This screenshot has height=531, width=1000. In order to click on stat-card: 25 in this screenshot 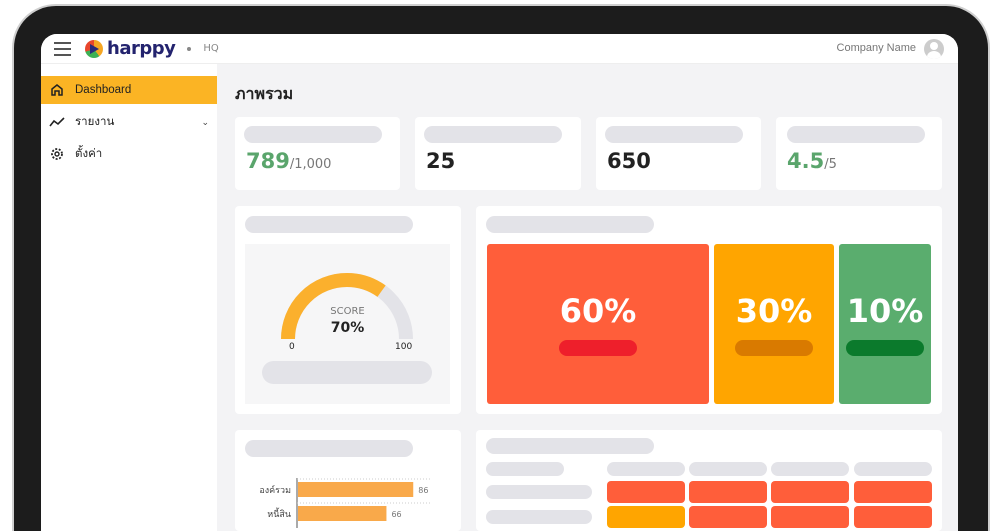, I will do `click(498, 153)`.